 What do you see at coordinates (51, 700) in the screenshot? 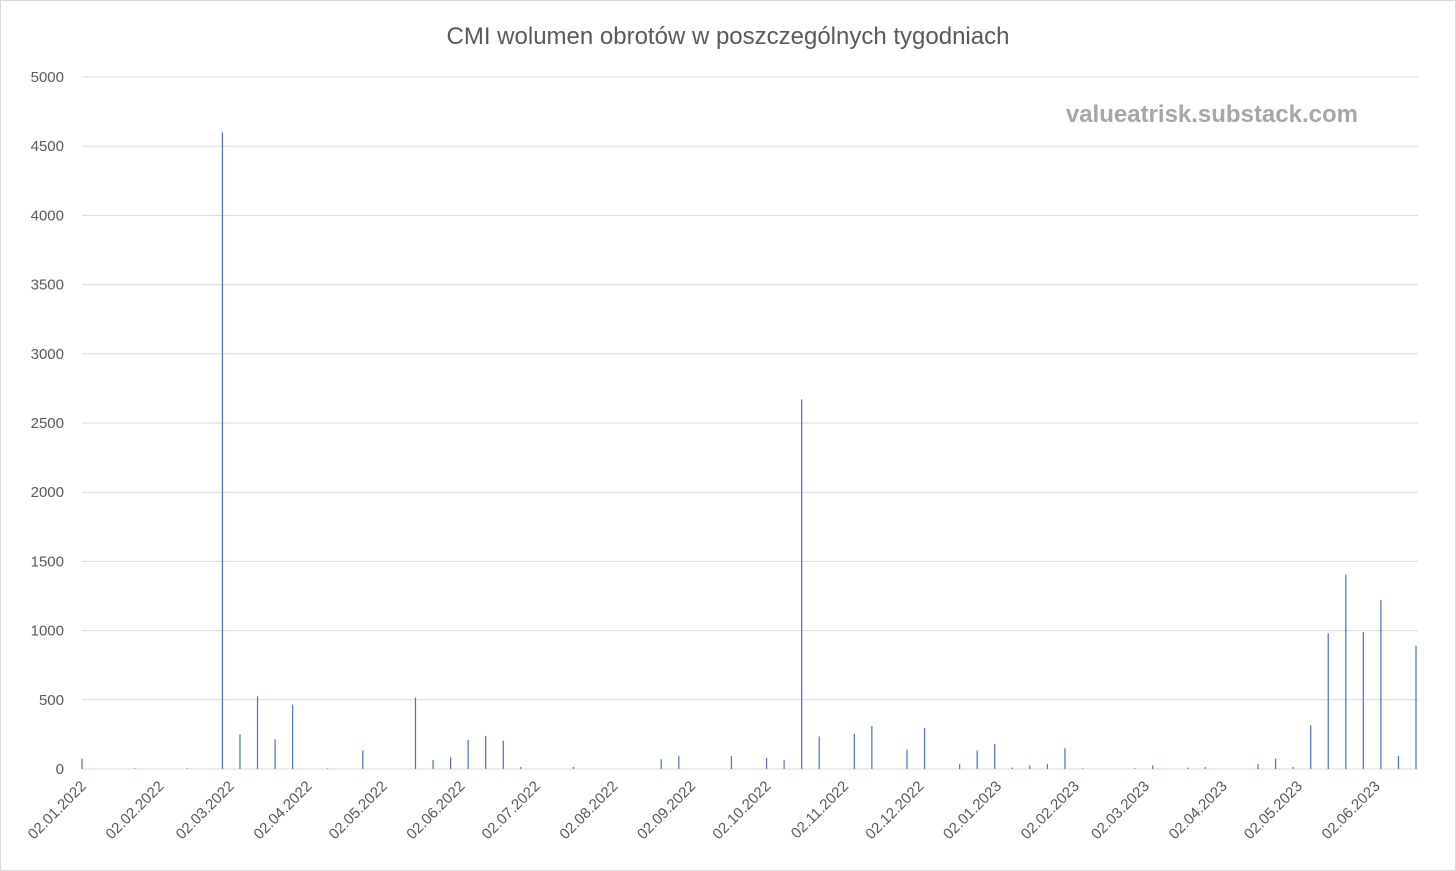
I see `y-tick-label: 500` at bounding box center [51, 700].